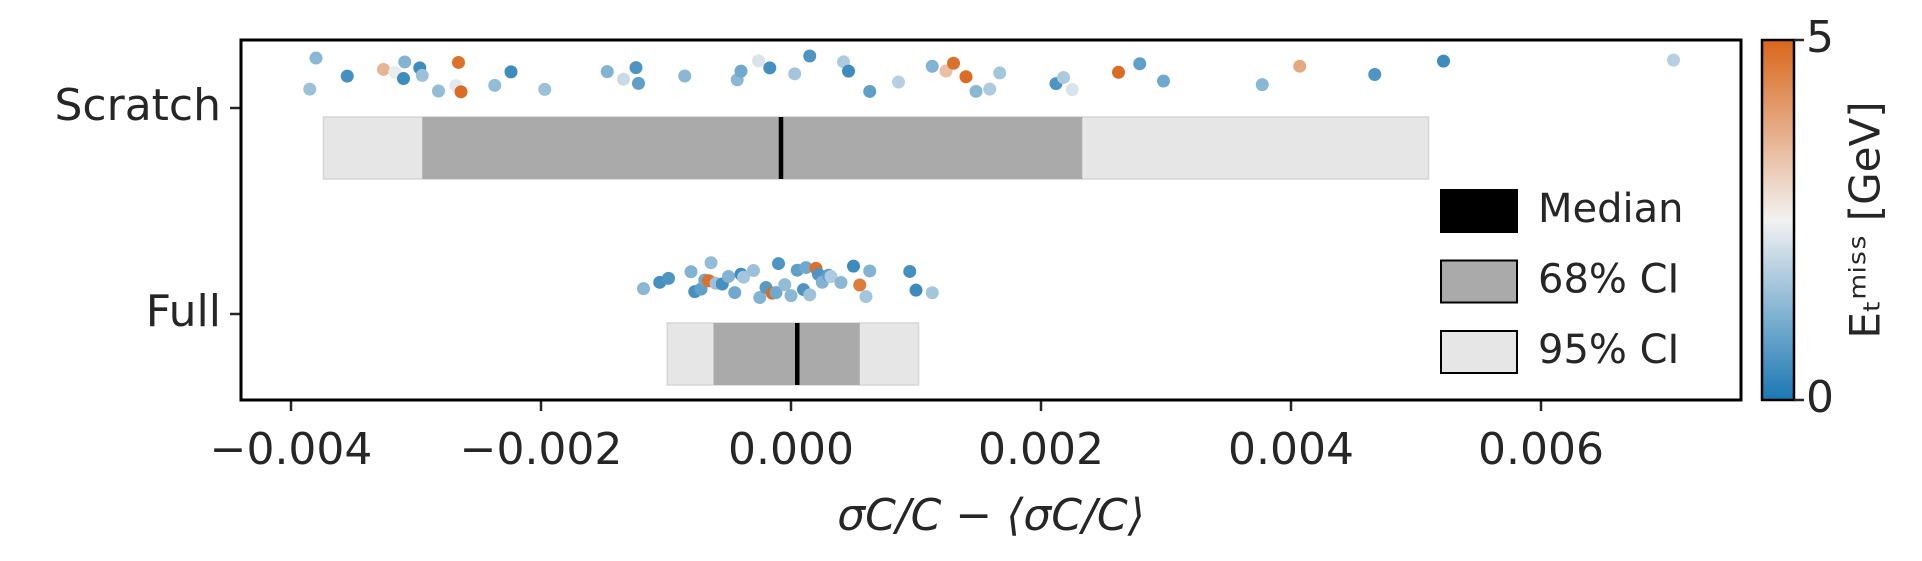  I want to click on x-tick-label: −0.002, so click(541, 449).